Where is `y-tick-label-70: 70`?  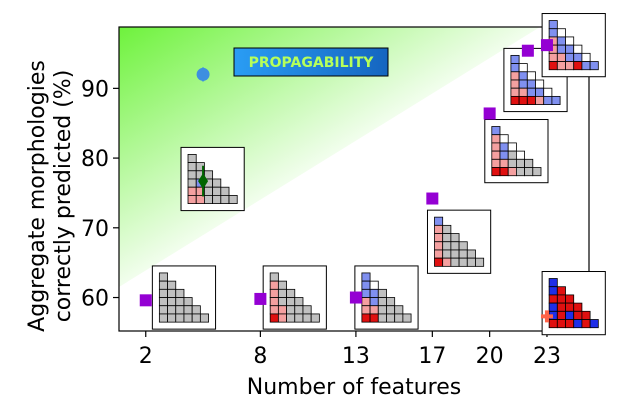 y-tick-label-70: 70 is located at coordinates (95, 229).